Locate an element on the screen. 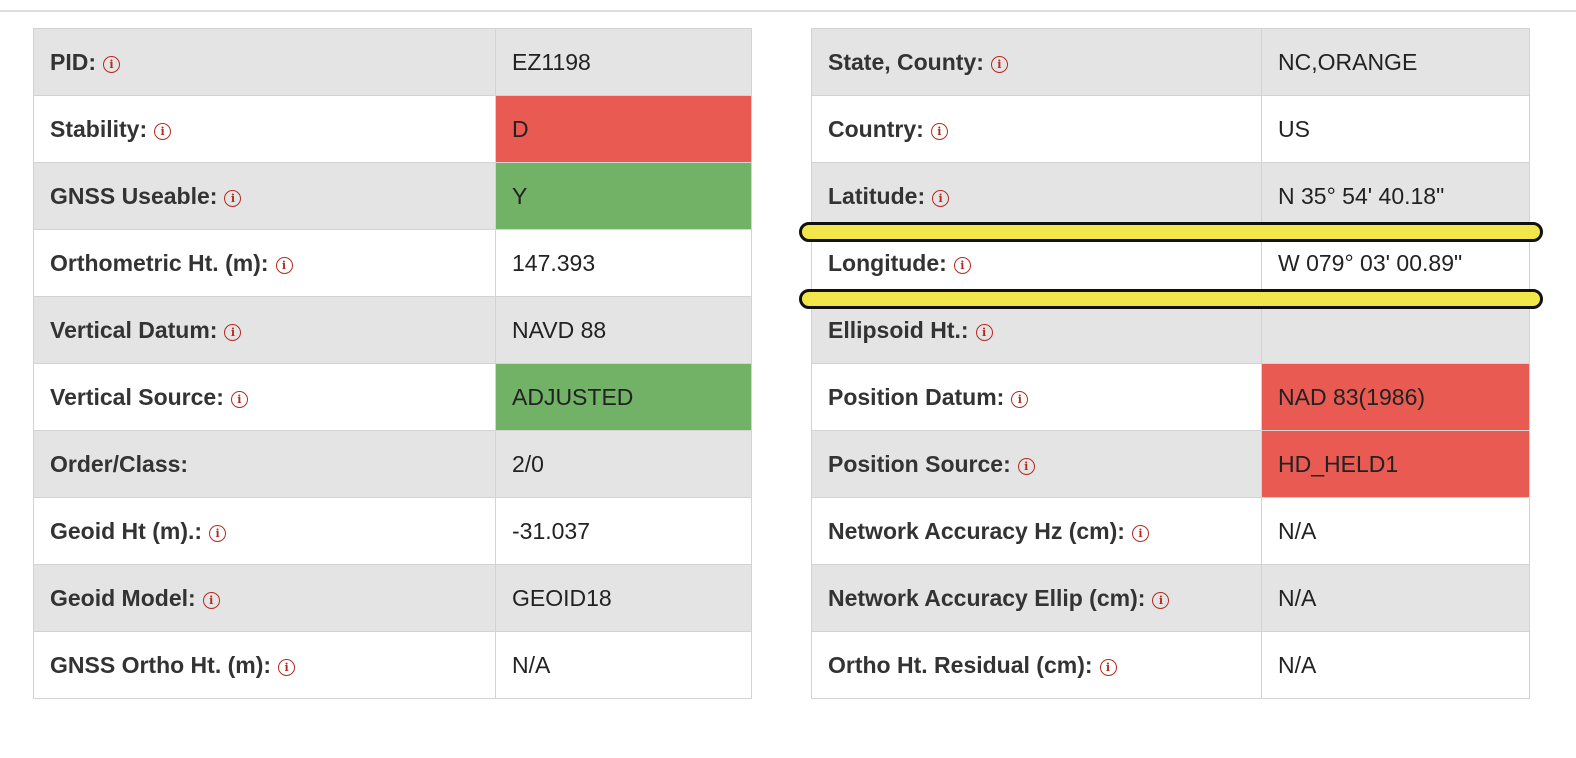 The height and width of the screenshot is (758, 1576). row-pid: PID: i EZ1198 is located at coordinates (392, 62).